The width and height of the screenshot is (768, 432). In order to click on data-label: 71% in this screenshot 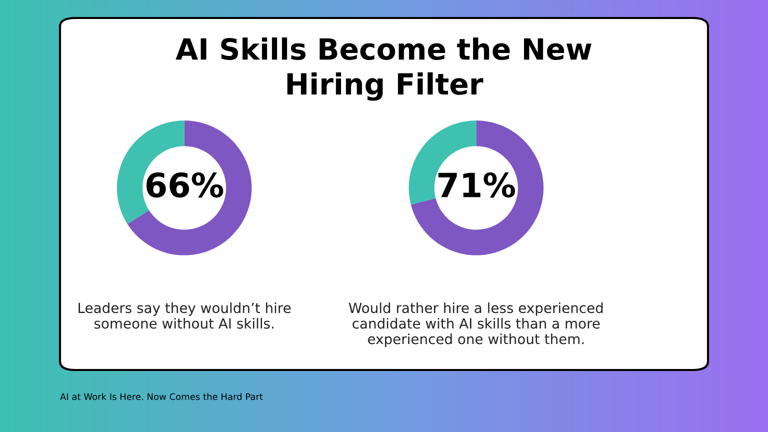, I will do `click(476, 185)`.